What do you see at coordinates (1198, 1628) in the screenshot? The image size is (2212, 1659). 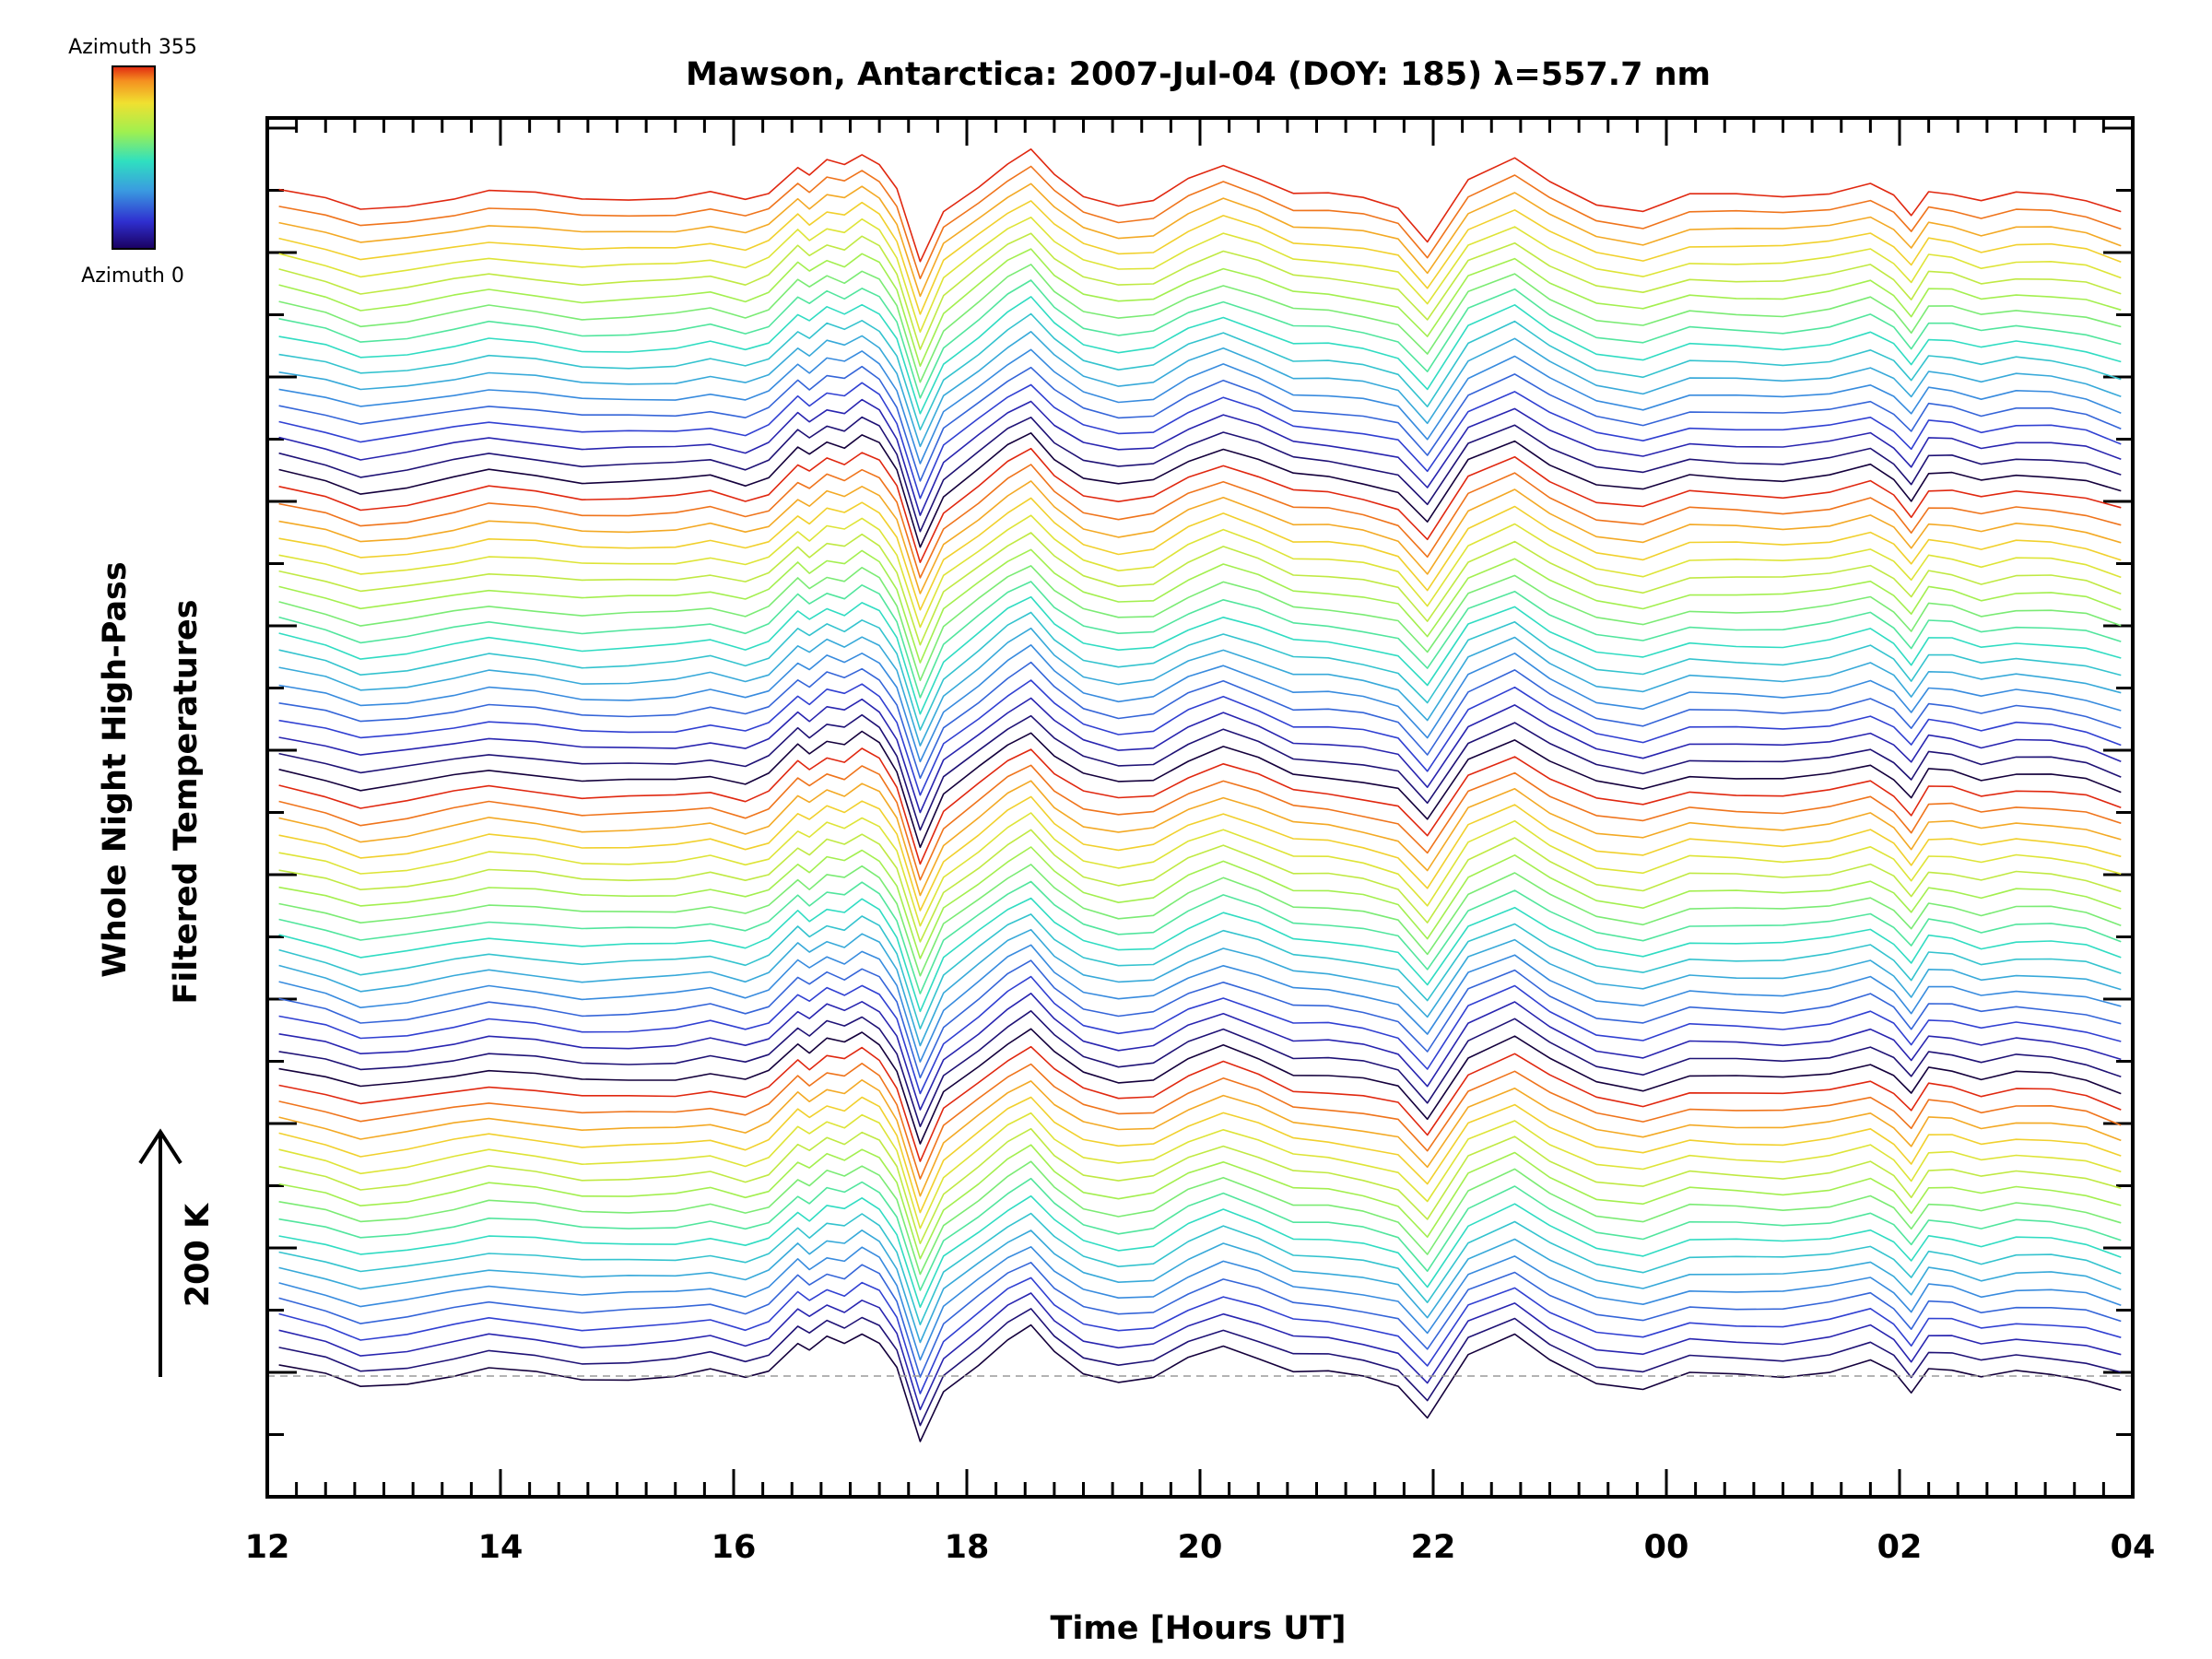 I see `x-axis-label: Time [Hours UT]` at bounding box center [1198, 1628].